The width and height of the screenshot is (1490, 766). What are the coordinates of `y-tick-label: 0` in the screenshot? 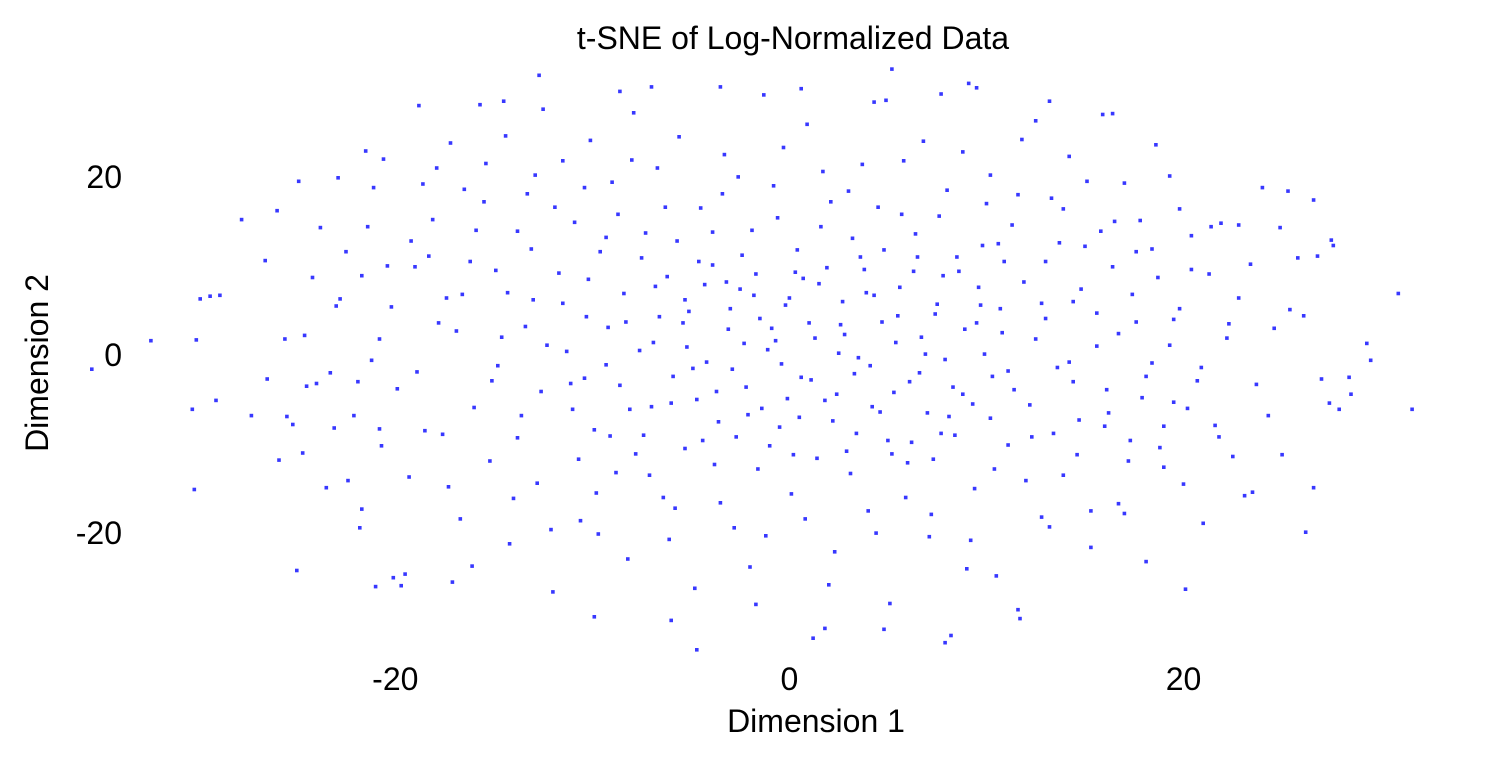 It's located at (113, 355).